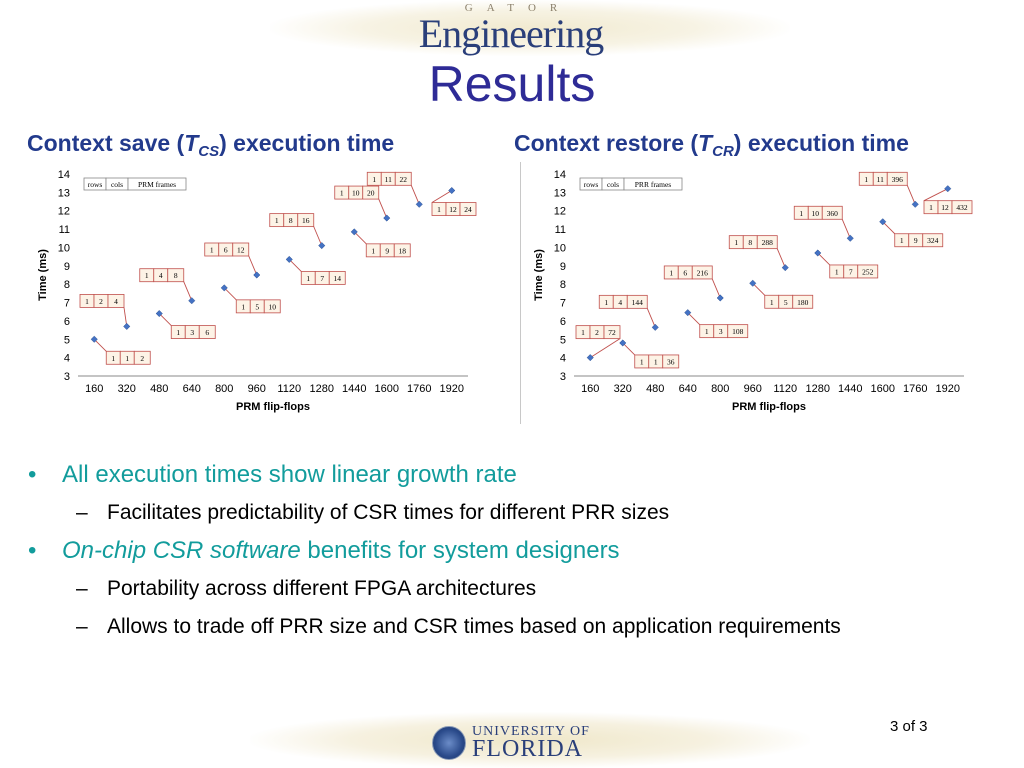 This screenshot has height=768, width=1024. I want to click on annotation-cell-text: 216, so click(703, 272).